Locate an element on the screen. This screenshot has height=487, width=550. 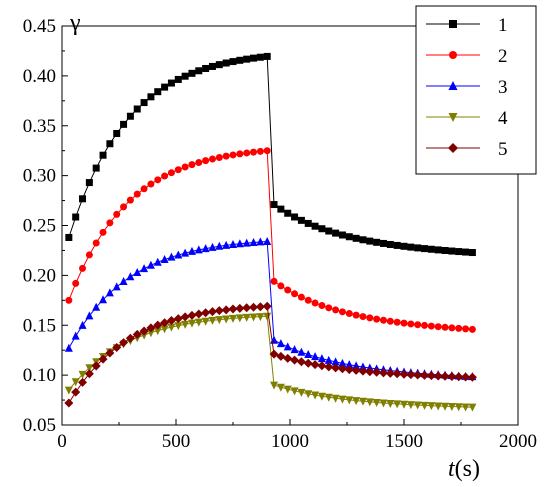
y-tick-label: 0.35 is located at coordinates (39, 126).